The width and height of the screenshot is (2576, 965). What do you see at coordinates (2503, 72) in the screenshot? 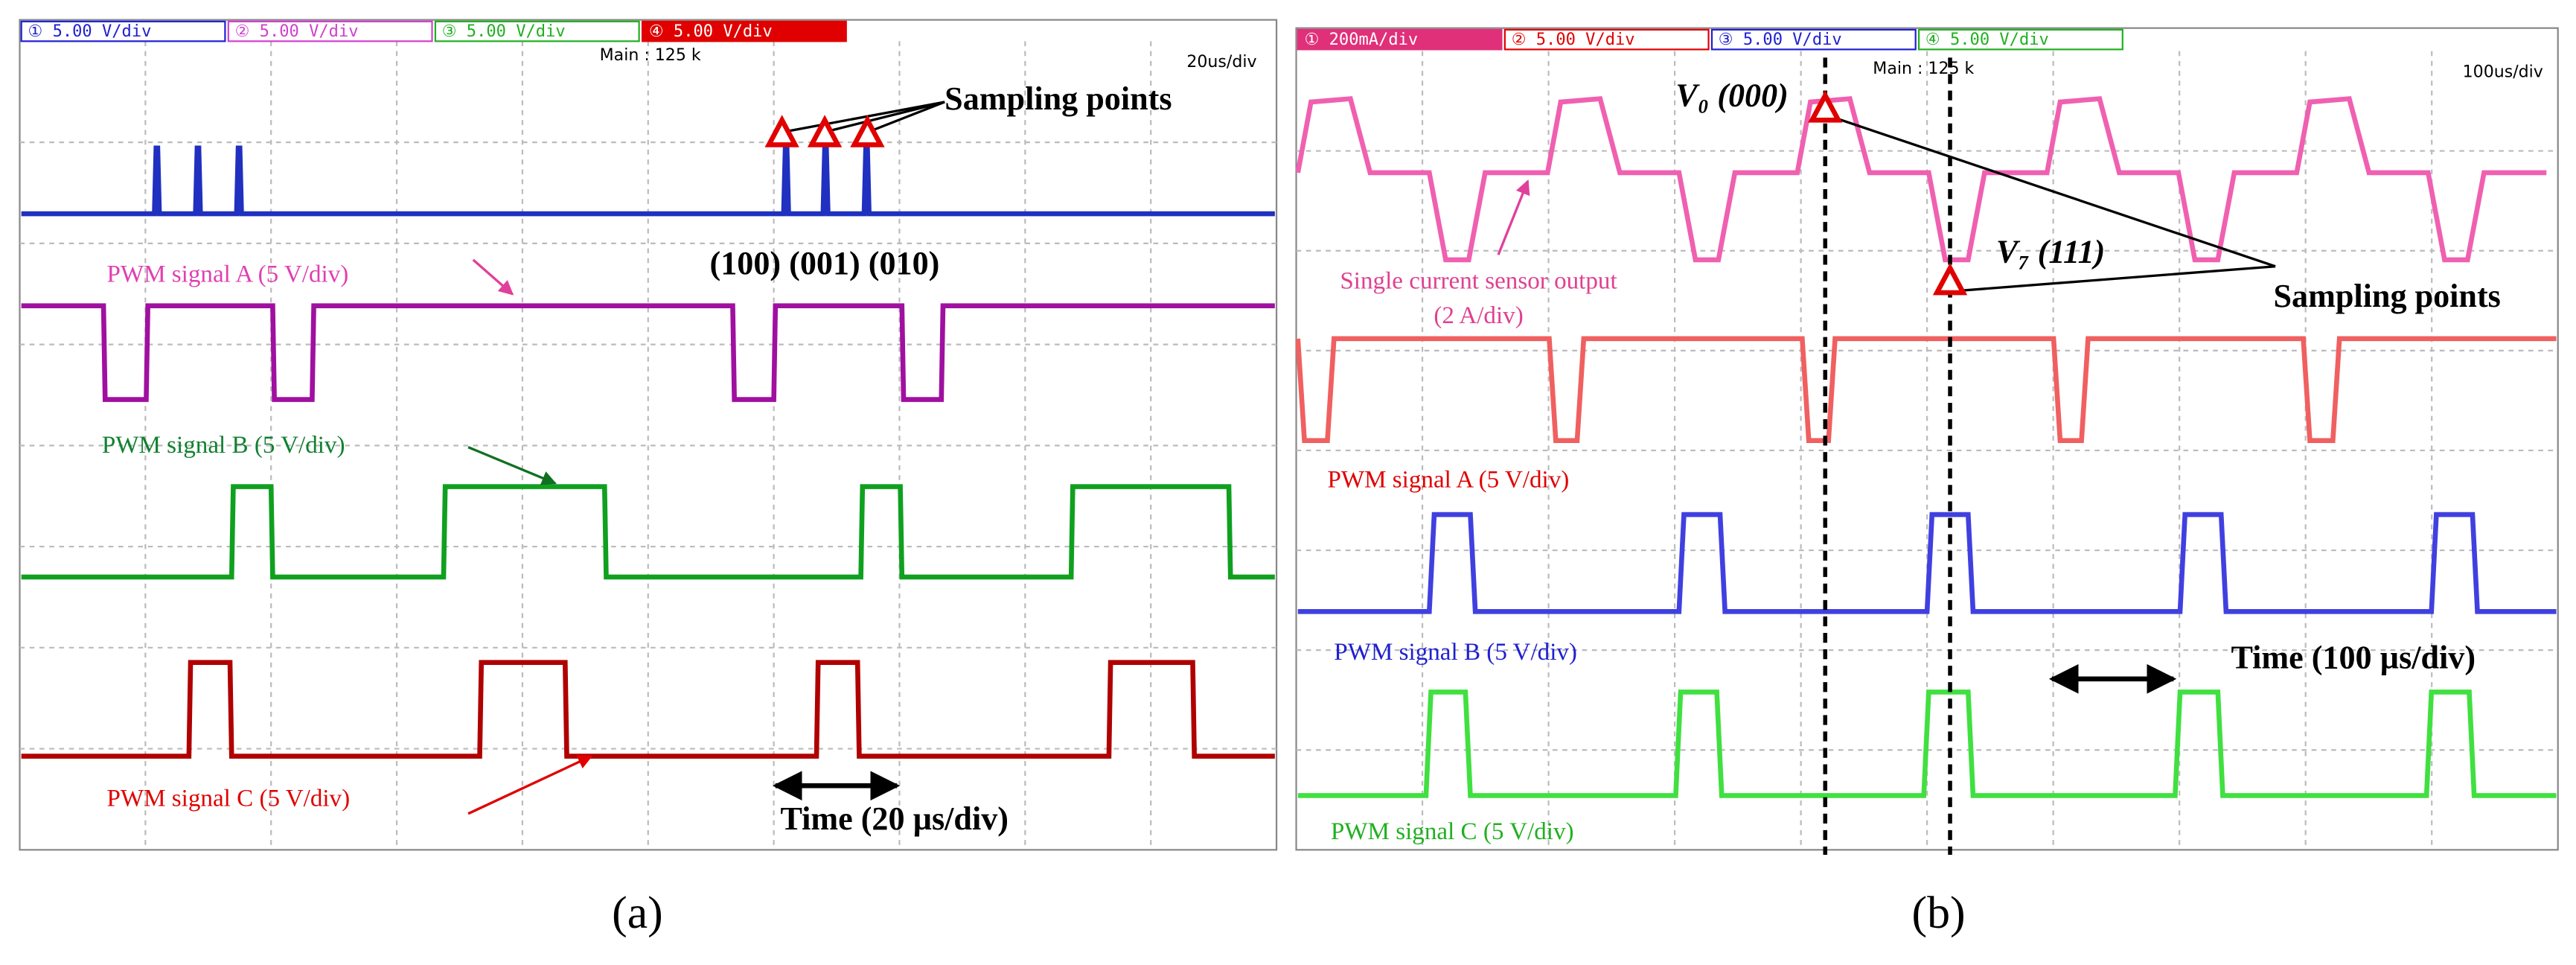
I see `timebase: 100us/div` at bounding box center [2503, 72].